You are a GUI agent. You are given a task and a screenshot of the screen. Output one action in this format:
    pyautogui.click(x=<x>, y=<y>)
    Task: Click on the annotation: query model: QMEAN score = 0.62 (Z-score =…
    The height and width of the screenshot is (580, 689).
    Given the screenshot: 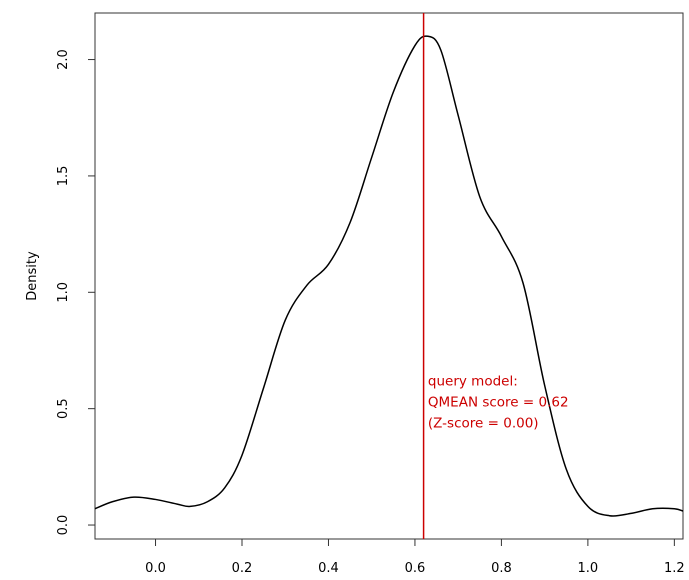 What is the action you would take?
    pyautogui.click(x=498, y=402)
    